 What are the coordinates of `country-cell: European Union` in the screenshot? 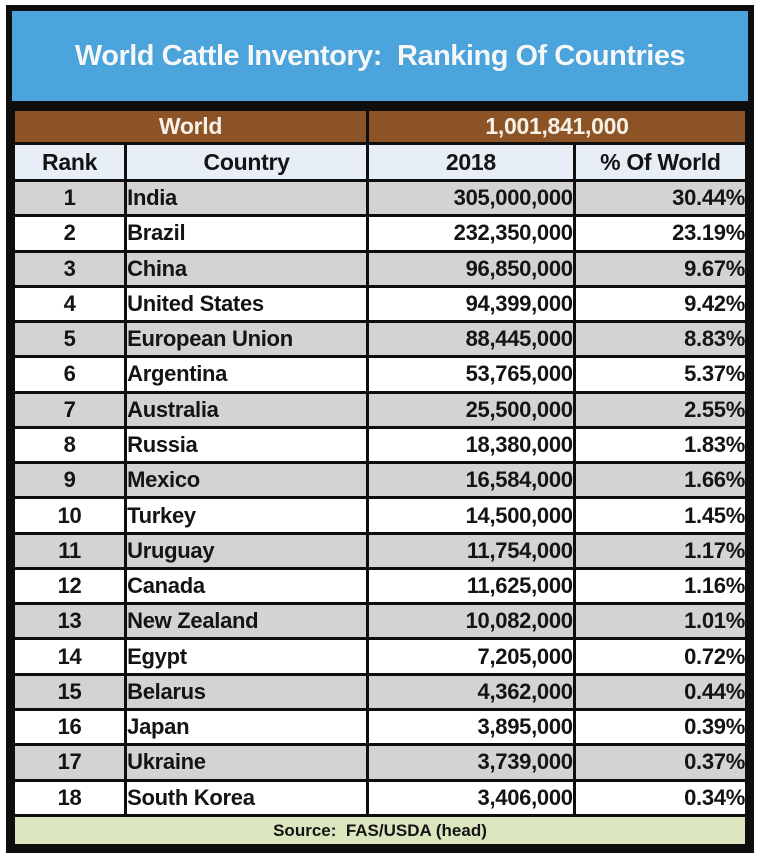 It's located at (247, 339).